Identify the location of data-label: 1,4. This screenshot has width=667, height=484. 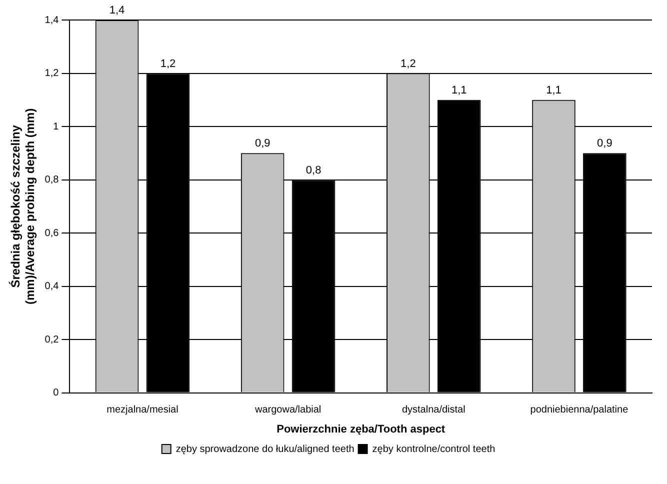
(117, 10).